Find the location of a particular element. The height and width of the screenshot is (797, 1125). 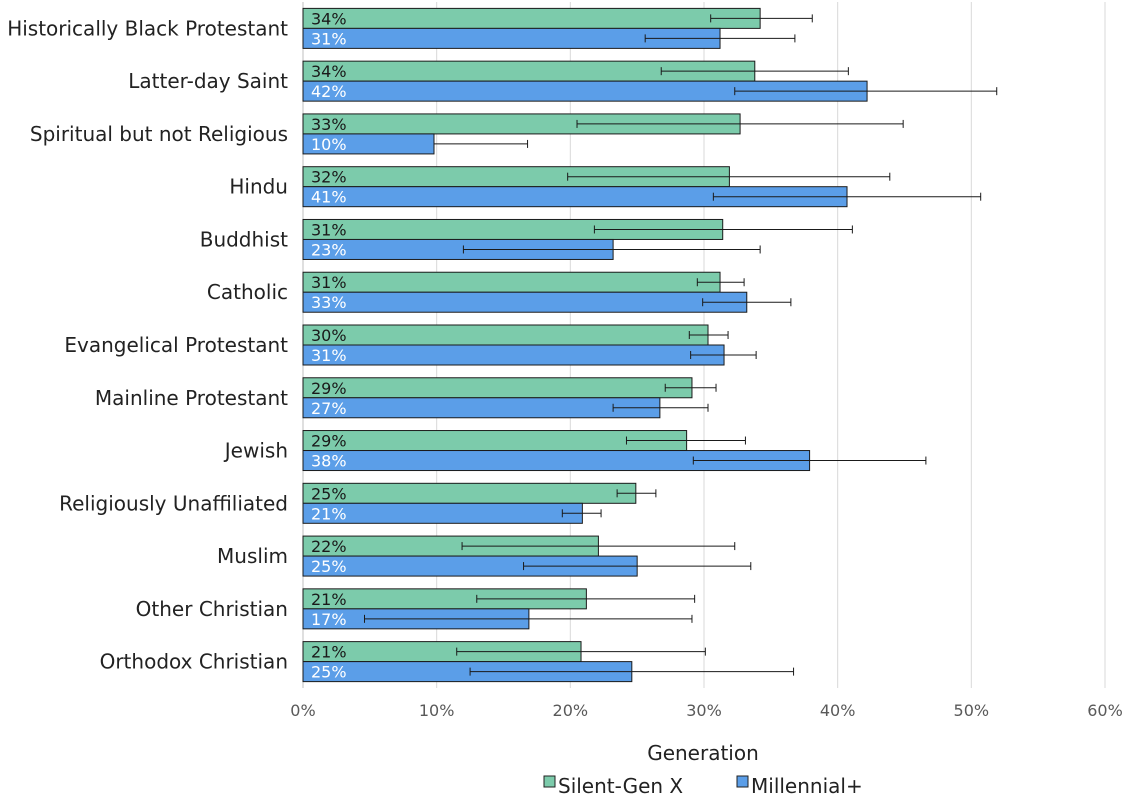

category-label: Jewish is located at coordinates (255, 451).